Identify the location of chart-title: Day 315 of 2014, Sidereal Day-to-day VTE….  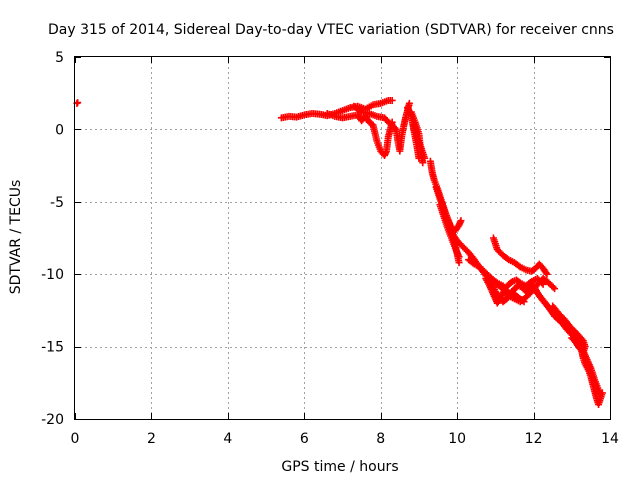
(331, 30).